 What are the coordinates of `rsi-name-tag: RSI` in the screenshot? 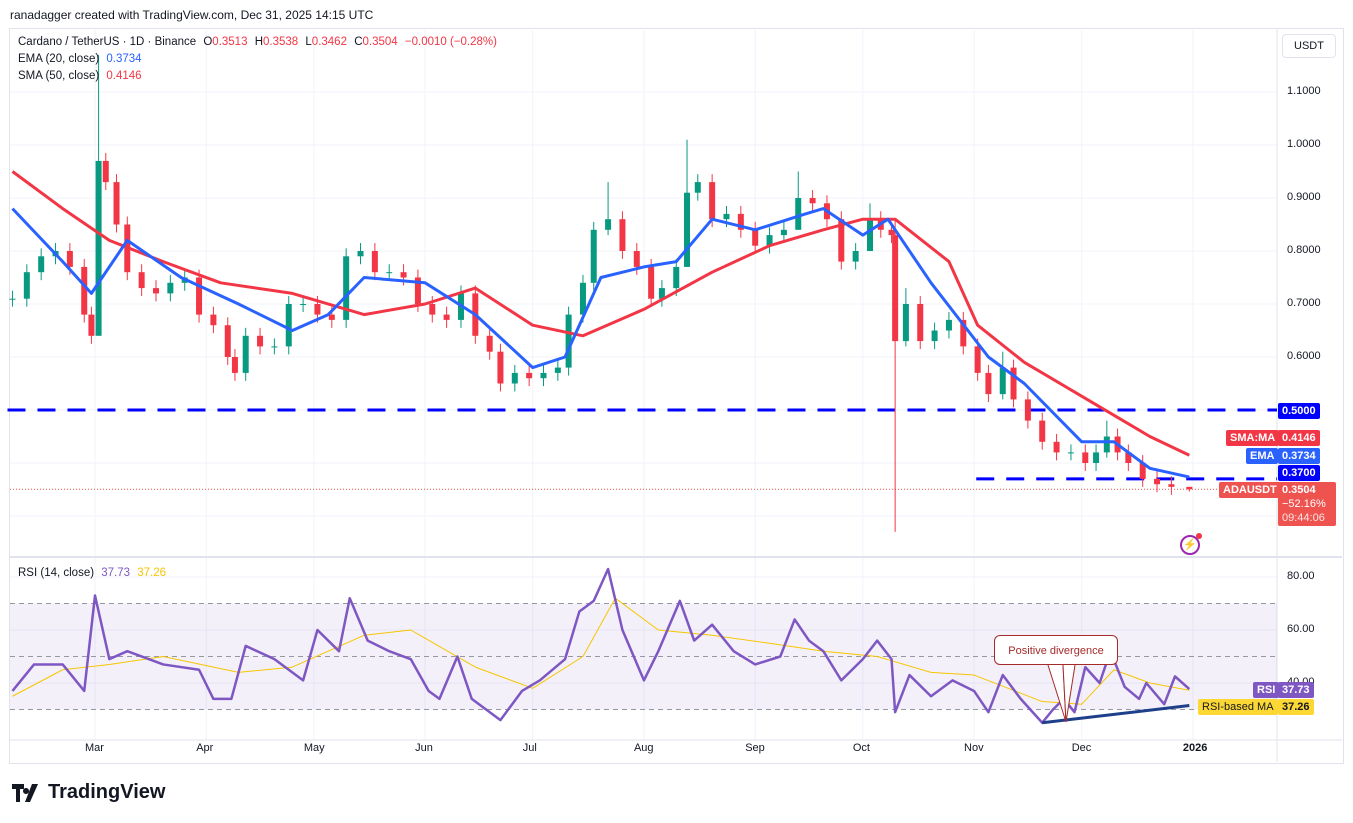 It's located at (1266, 690).